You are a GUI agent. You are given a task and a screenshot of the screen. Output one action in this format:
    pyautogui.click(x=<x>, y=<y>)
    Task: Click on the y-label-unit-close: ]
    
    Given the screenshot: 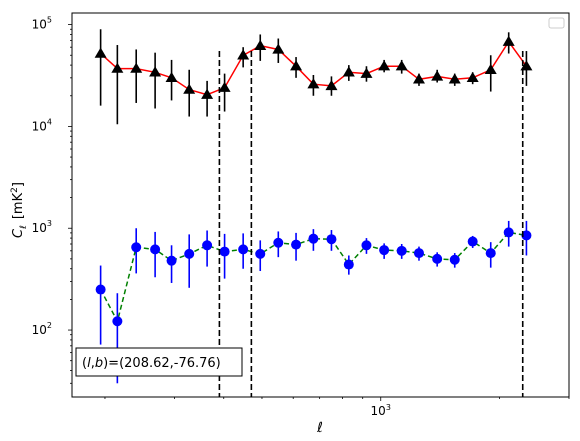 What is the action you would take?
    pyautogui.click(x=18, y=184)
    